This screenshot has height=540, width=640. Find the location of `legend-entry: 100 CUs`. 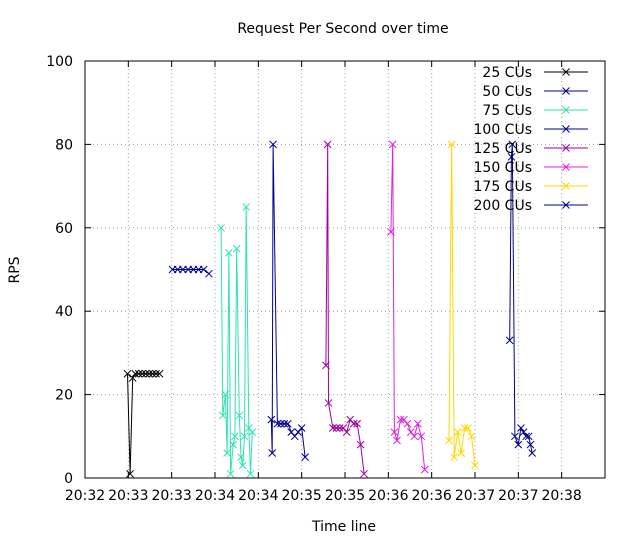

legend-entry: 100 CUs is located at coordinates (531, 130).